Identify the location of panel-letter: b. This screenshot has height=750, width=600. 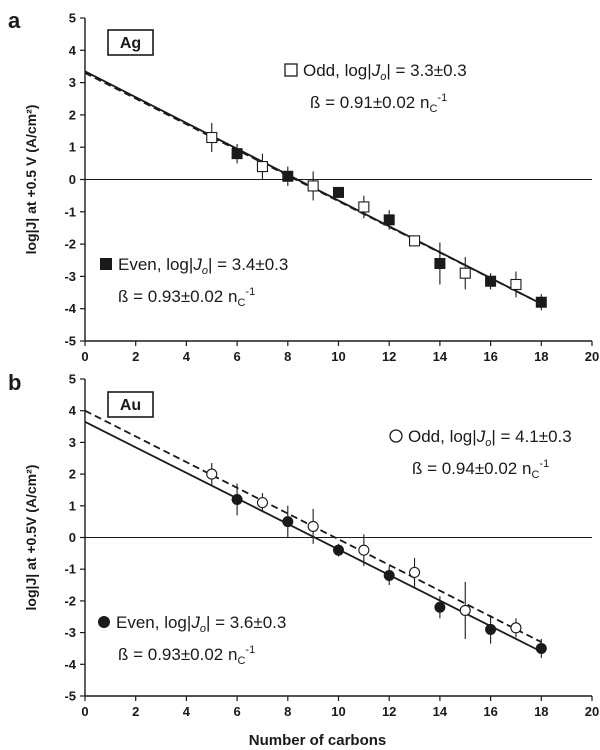
(14, 382).